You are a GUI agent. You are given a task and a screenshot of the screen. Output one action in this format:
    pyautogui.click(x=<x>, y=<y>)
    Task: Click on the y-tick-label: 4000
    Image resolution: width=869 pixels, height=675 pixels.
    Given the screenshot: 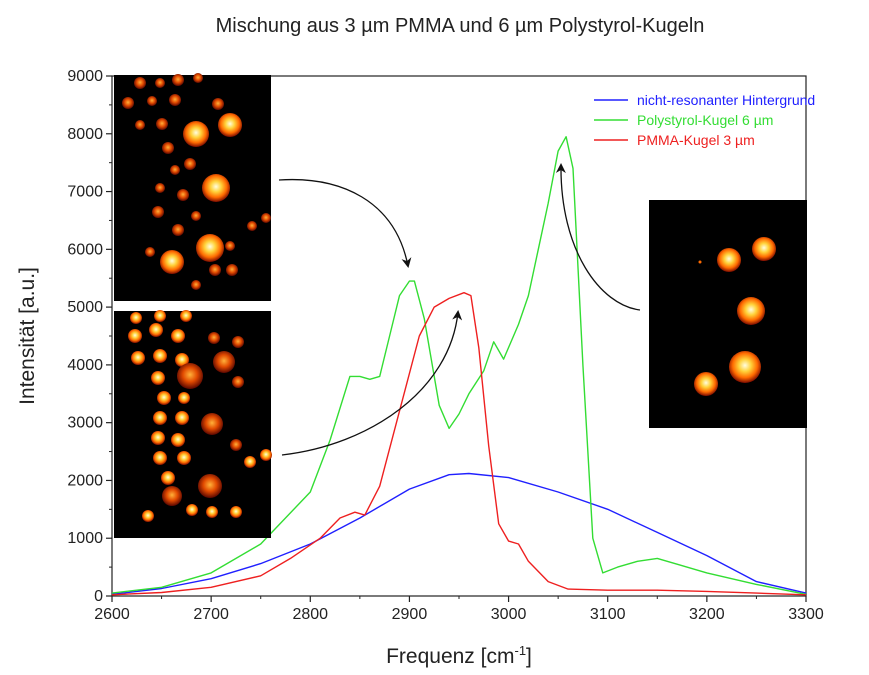 What is the action you would take?
    pyautogui.click(x=85, y=365)
    